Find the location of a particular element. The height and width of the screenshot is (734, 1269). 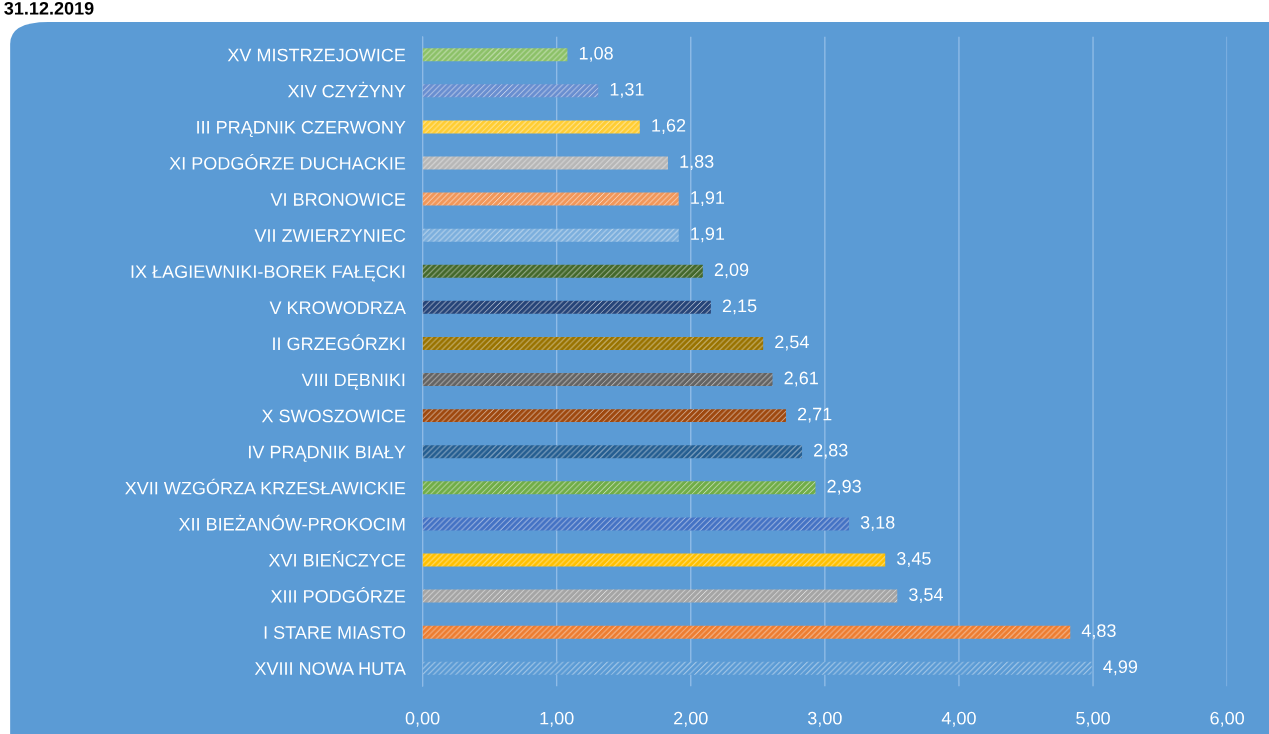

data-label: 3,45 is located at coordinates (913, 559).